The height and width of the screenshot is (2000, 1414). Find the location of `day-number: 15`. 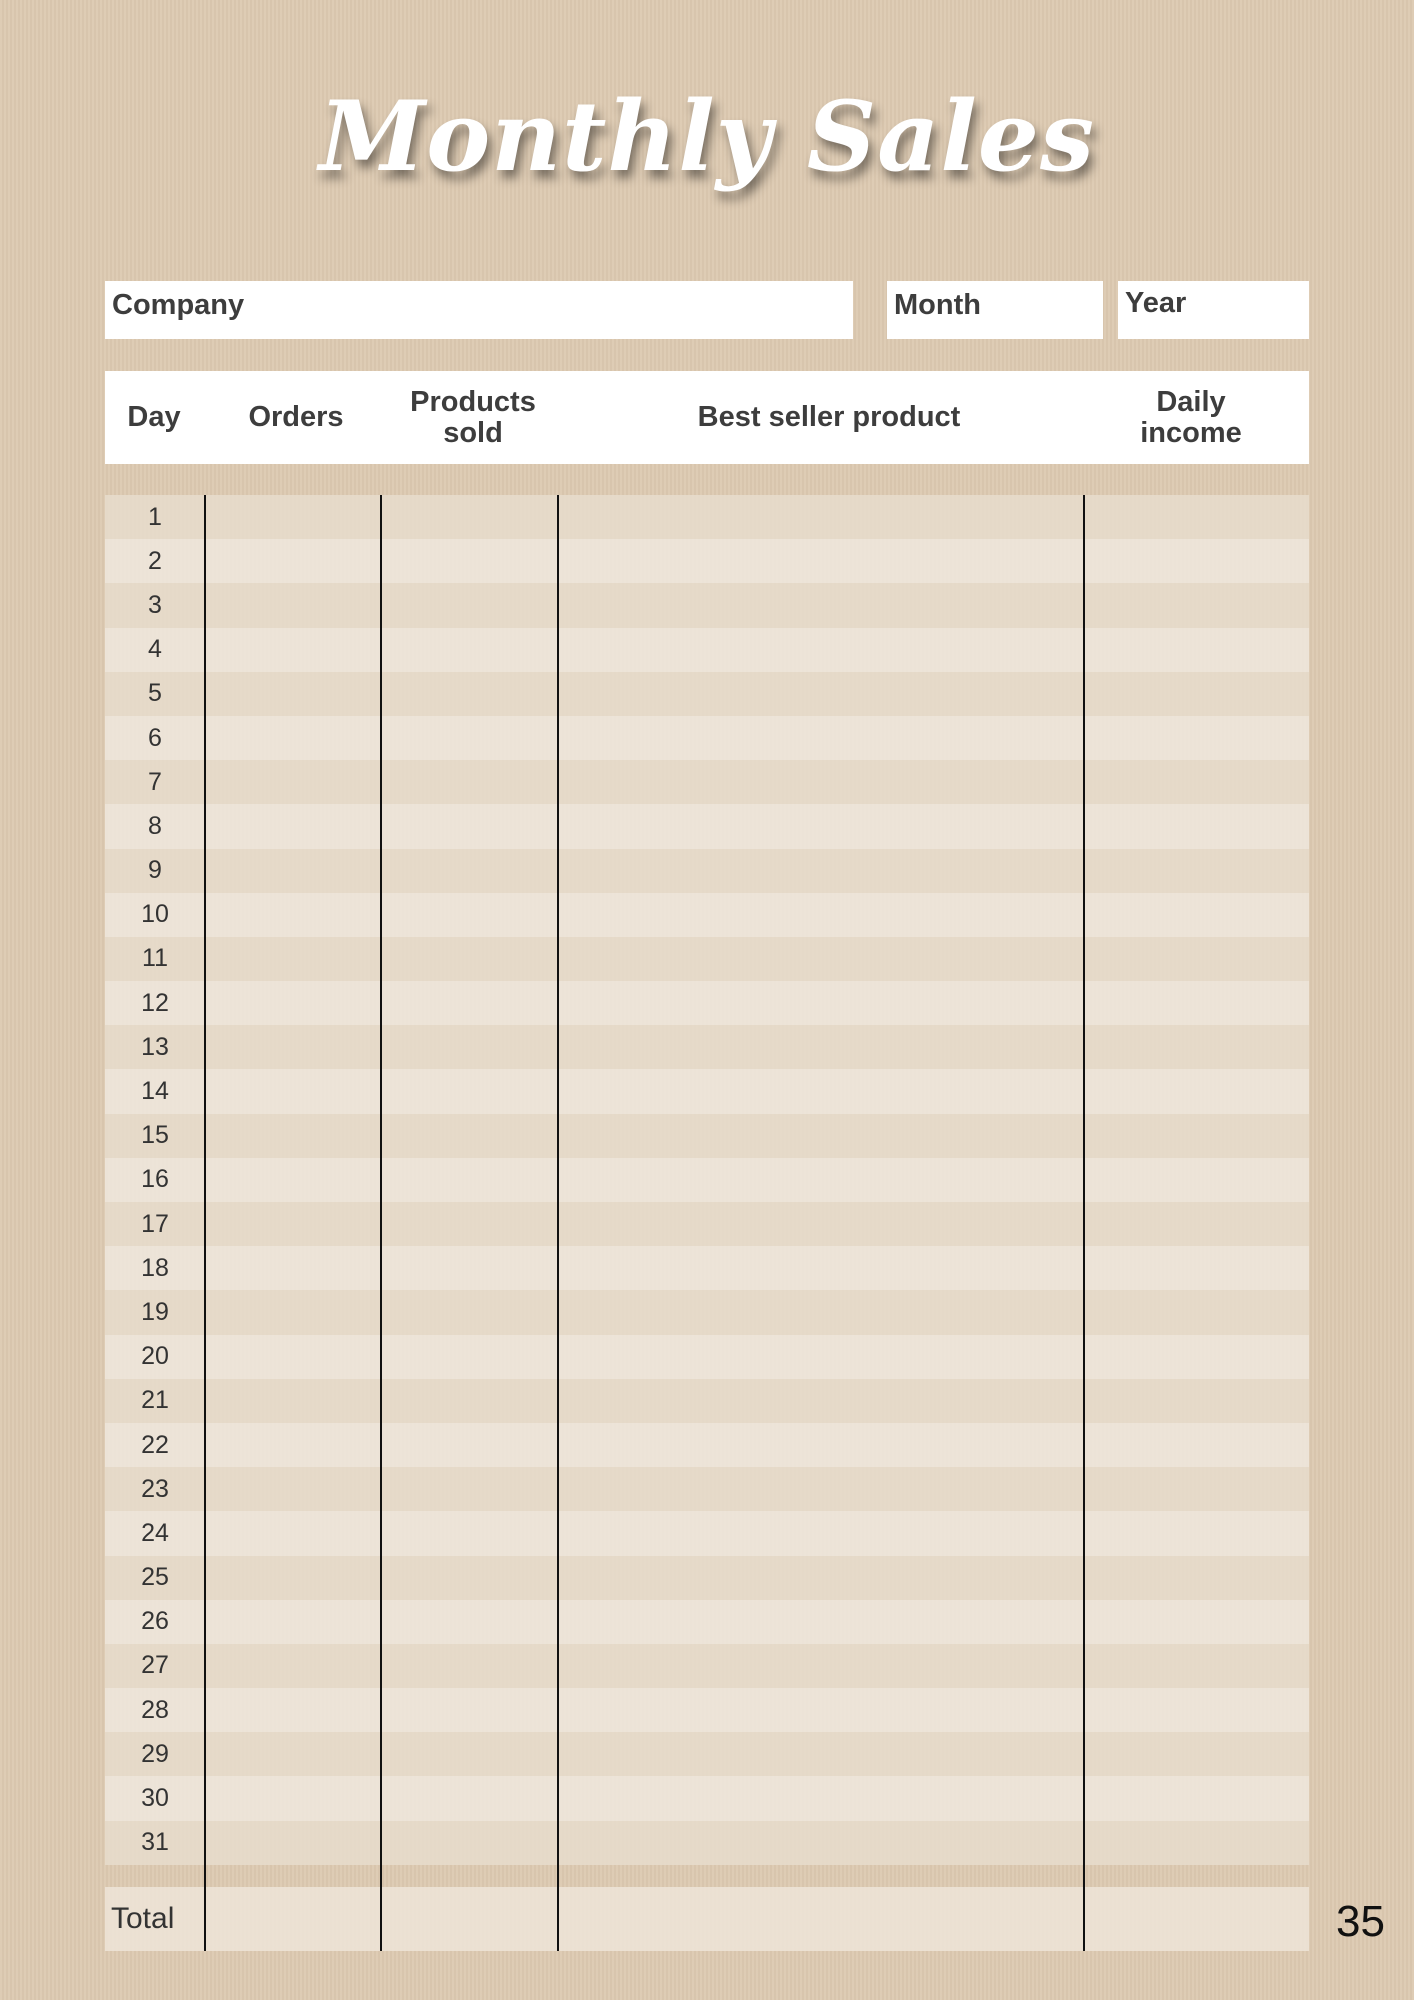

day-number: 15 is located at coordinates (155, 1135).